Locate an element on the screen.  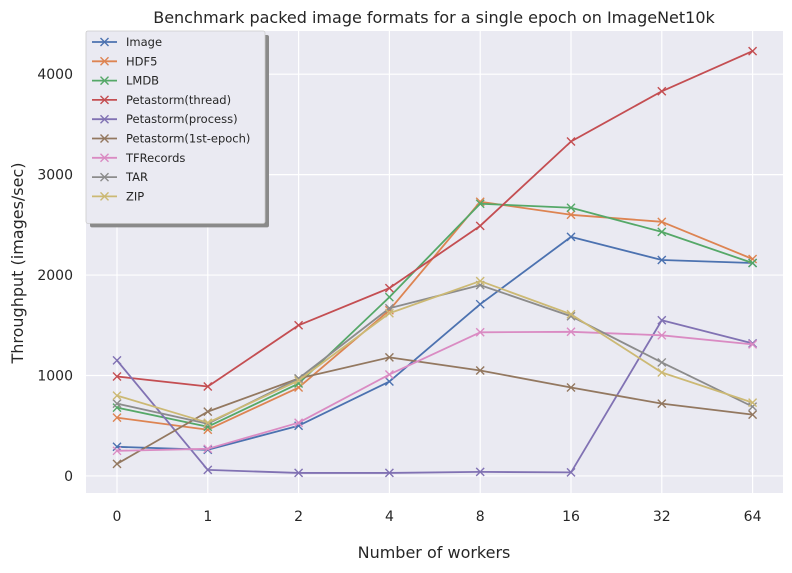
legend-box is located at coordinates (175, 127).